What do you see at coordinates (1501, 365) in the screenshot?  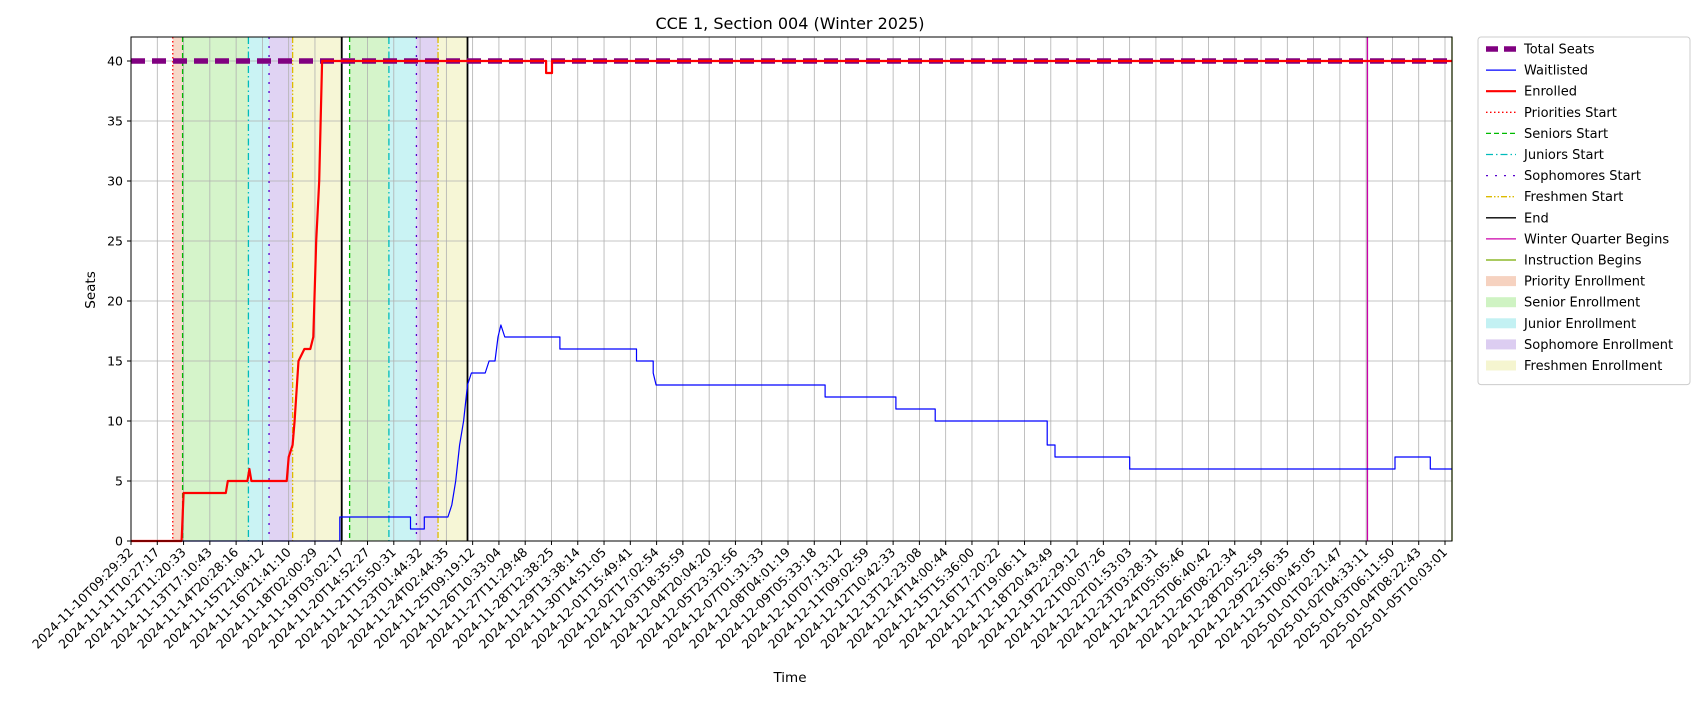 I see `legend-swatch-freshmen-enrollment` at bounding box center [1501, 365].